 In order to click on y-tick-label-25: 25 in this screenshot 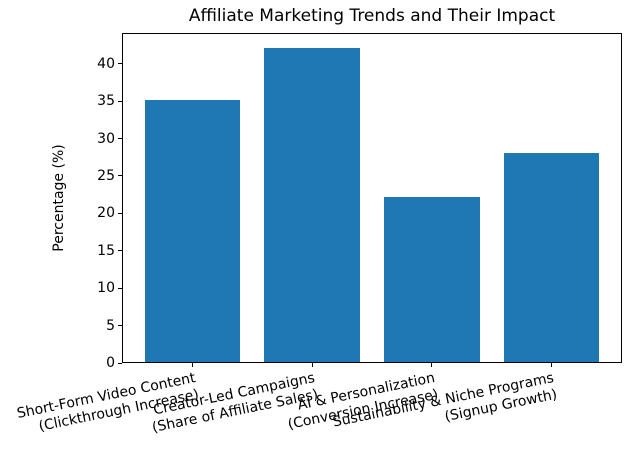, I will do `click(106, 175)`.